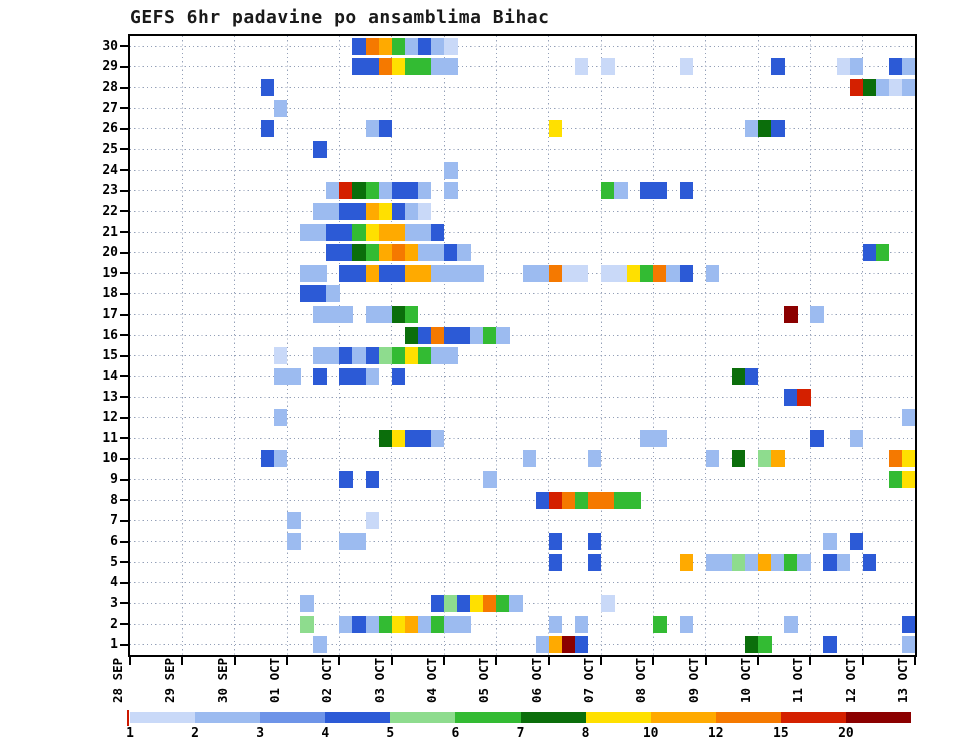 This screenshot has width=960, height=742. What do you see at coordinates (693, 680) in the screenshot?
I see `x-axis-label: 09 OCT` at bounding box center [693, 680].